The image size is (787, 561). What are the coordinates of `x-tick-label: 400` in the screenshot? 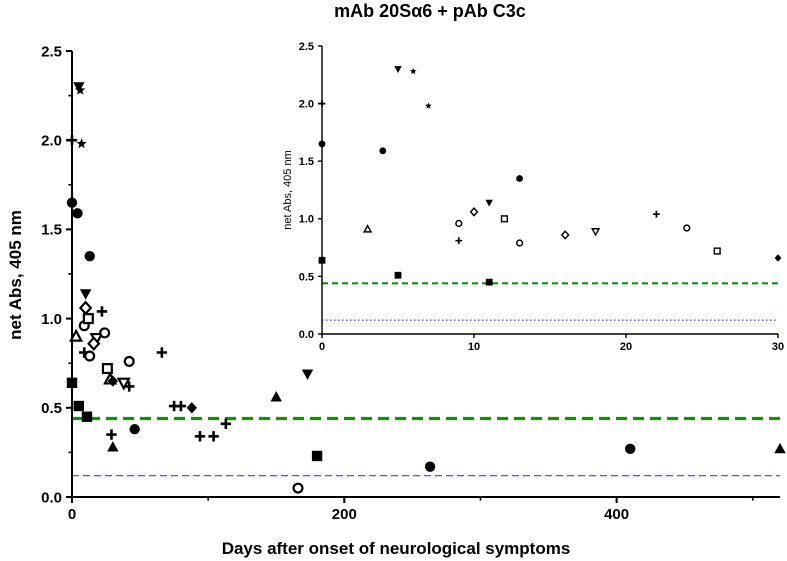 It's located at (616, 514).